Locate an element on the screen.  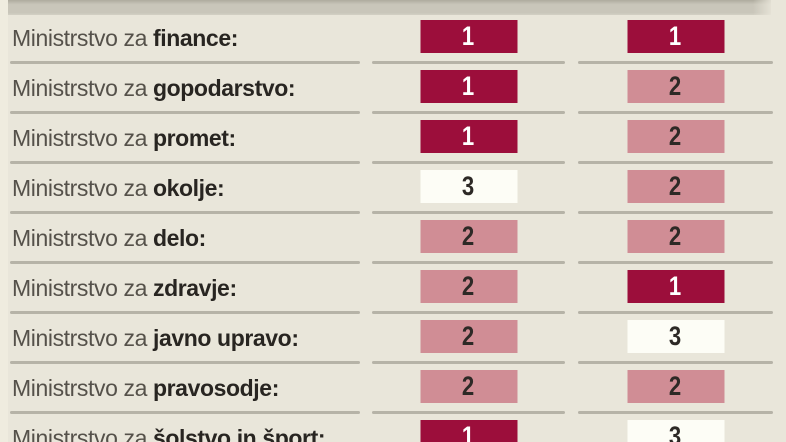
ministry-name: pravosodje: is located at coordinates (215, 388).